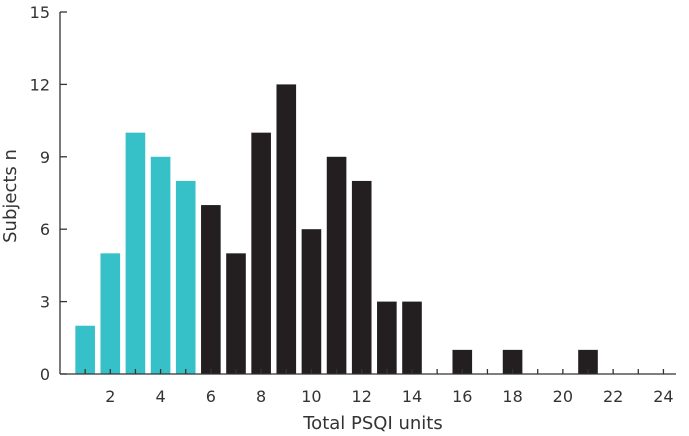 The height and width of the screenshot is (436, 689). I want to click on y-tick-label: 15, so click(40, 12).